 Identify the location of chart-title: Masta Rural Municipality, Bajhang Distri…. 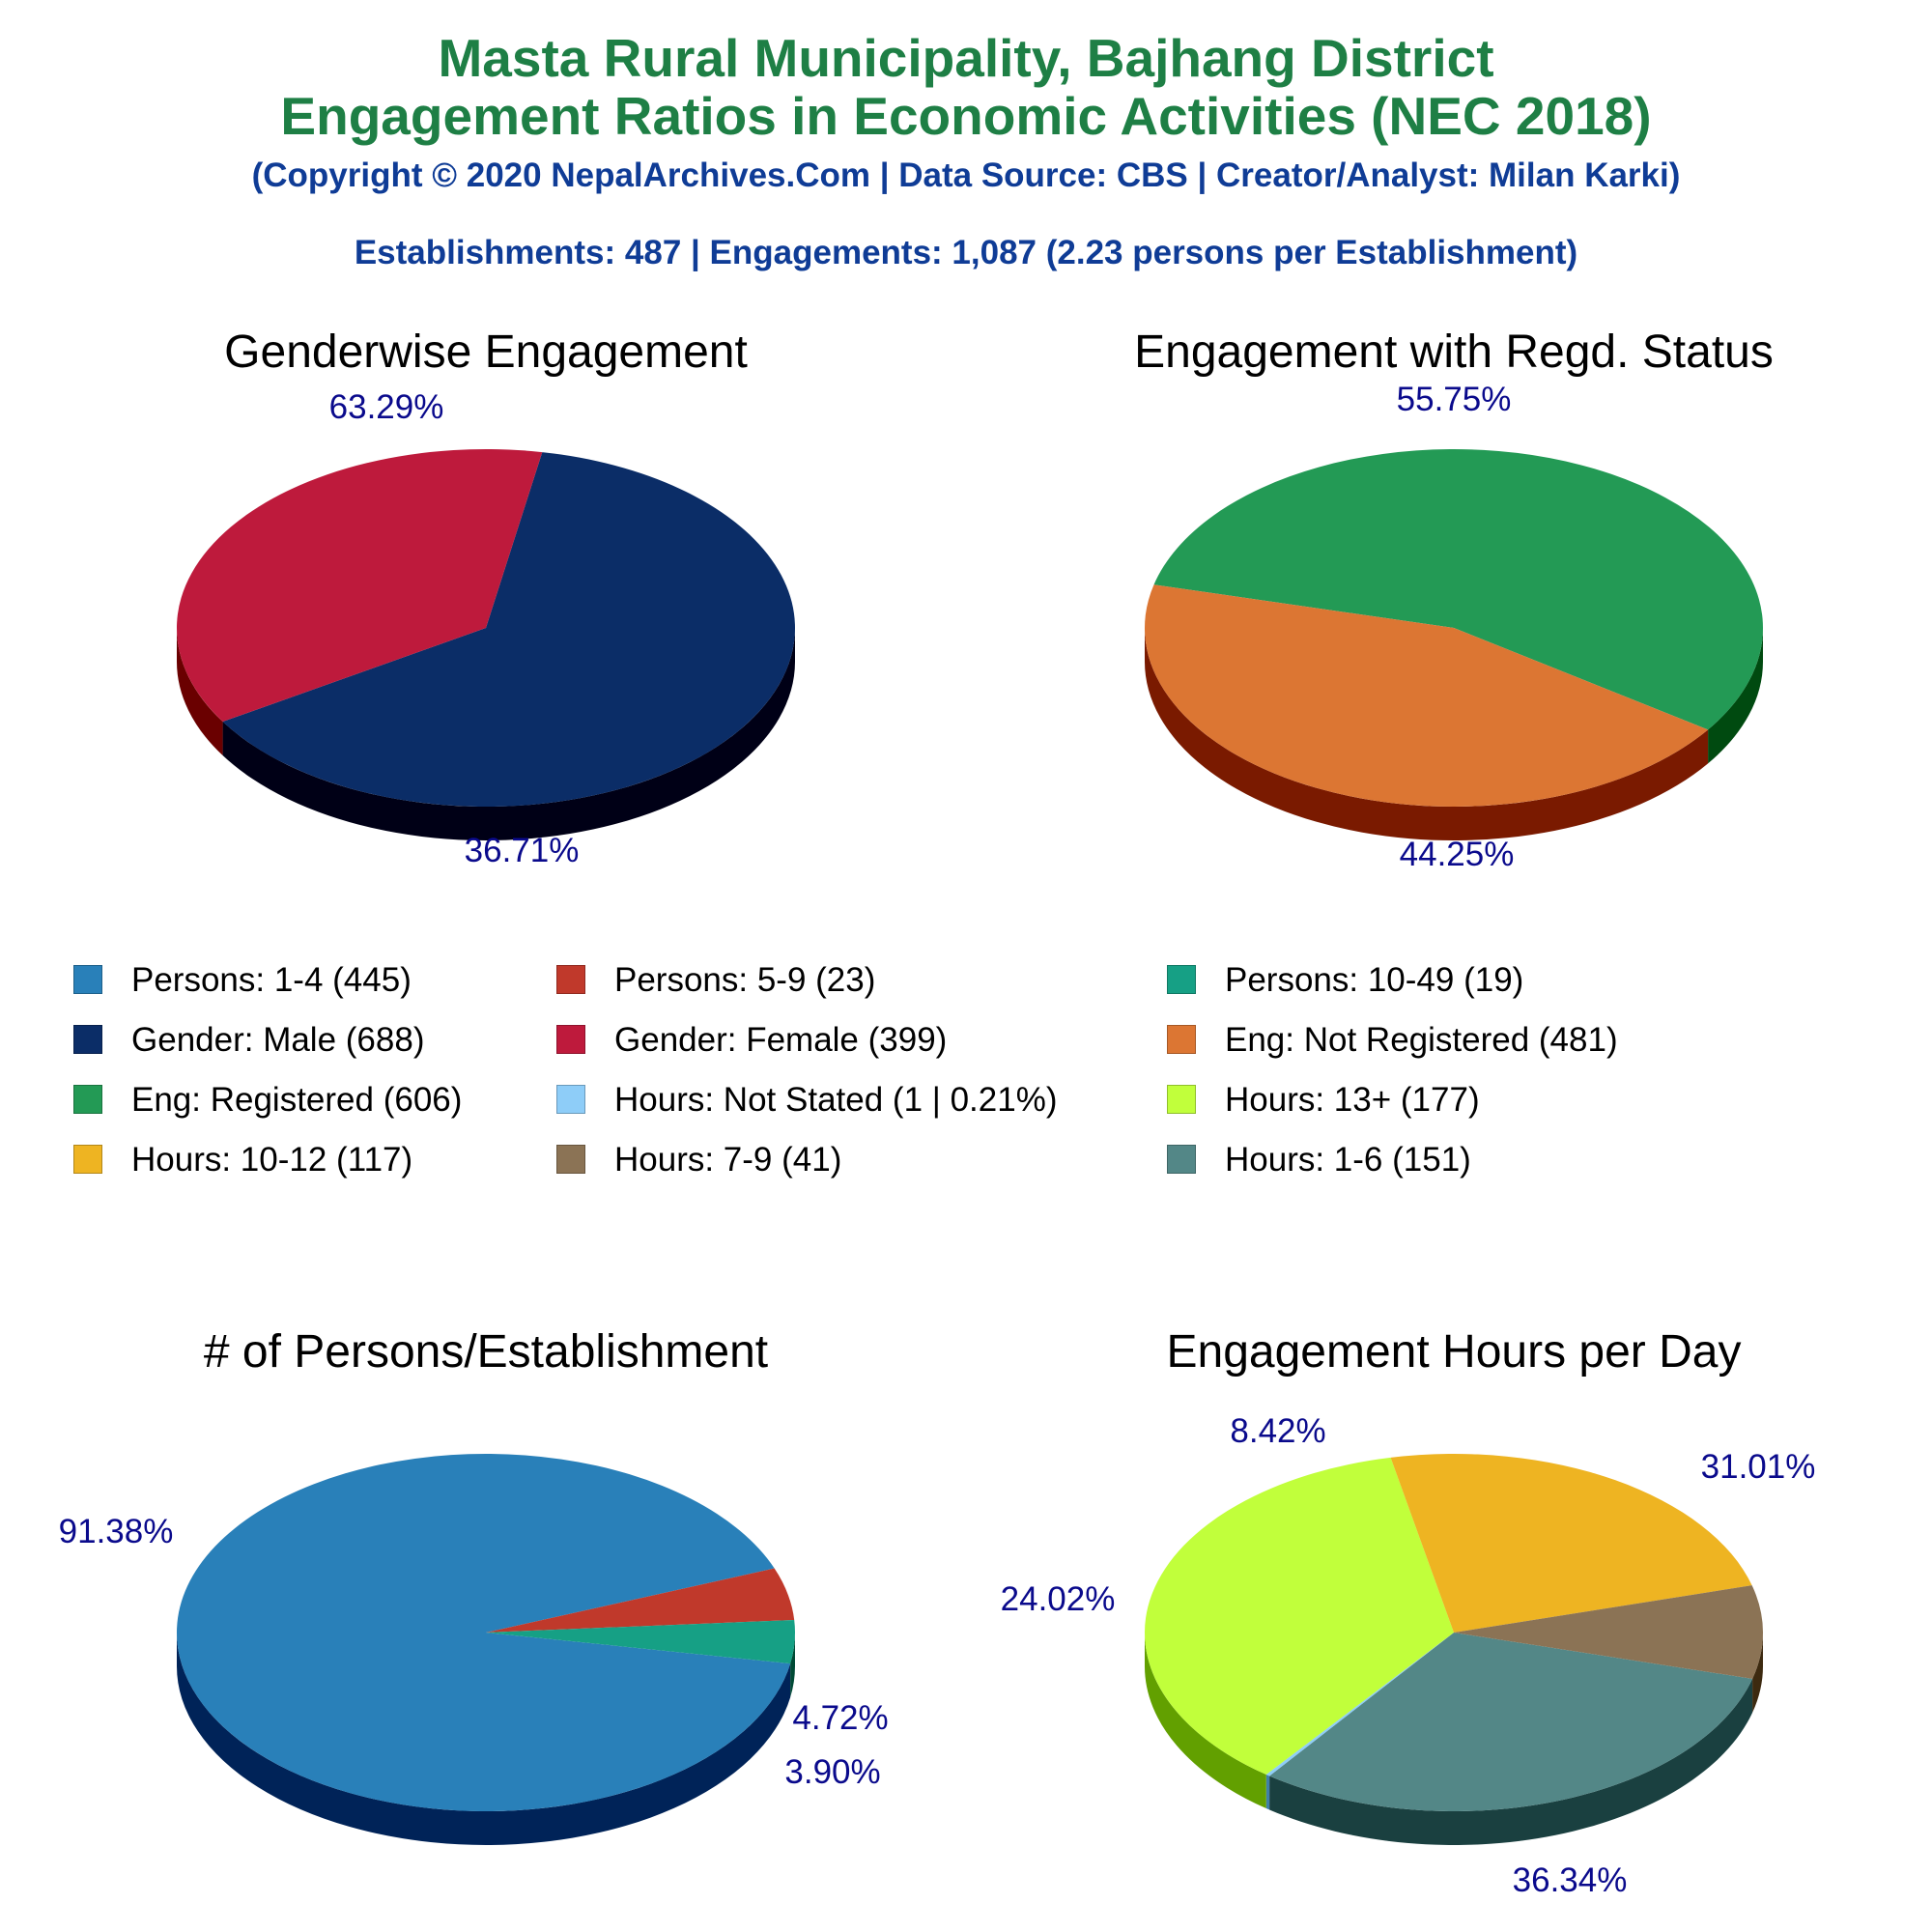
(966, 87).